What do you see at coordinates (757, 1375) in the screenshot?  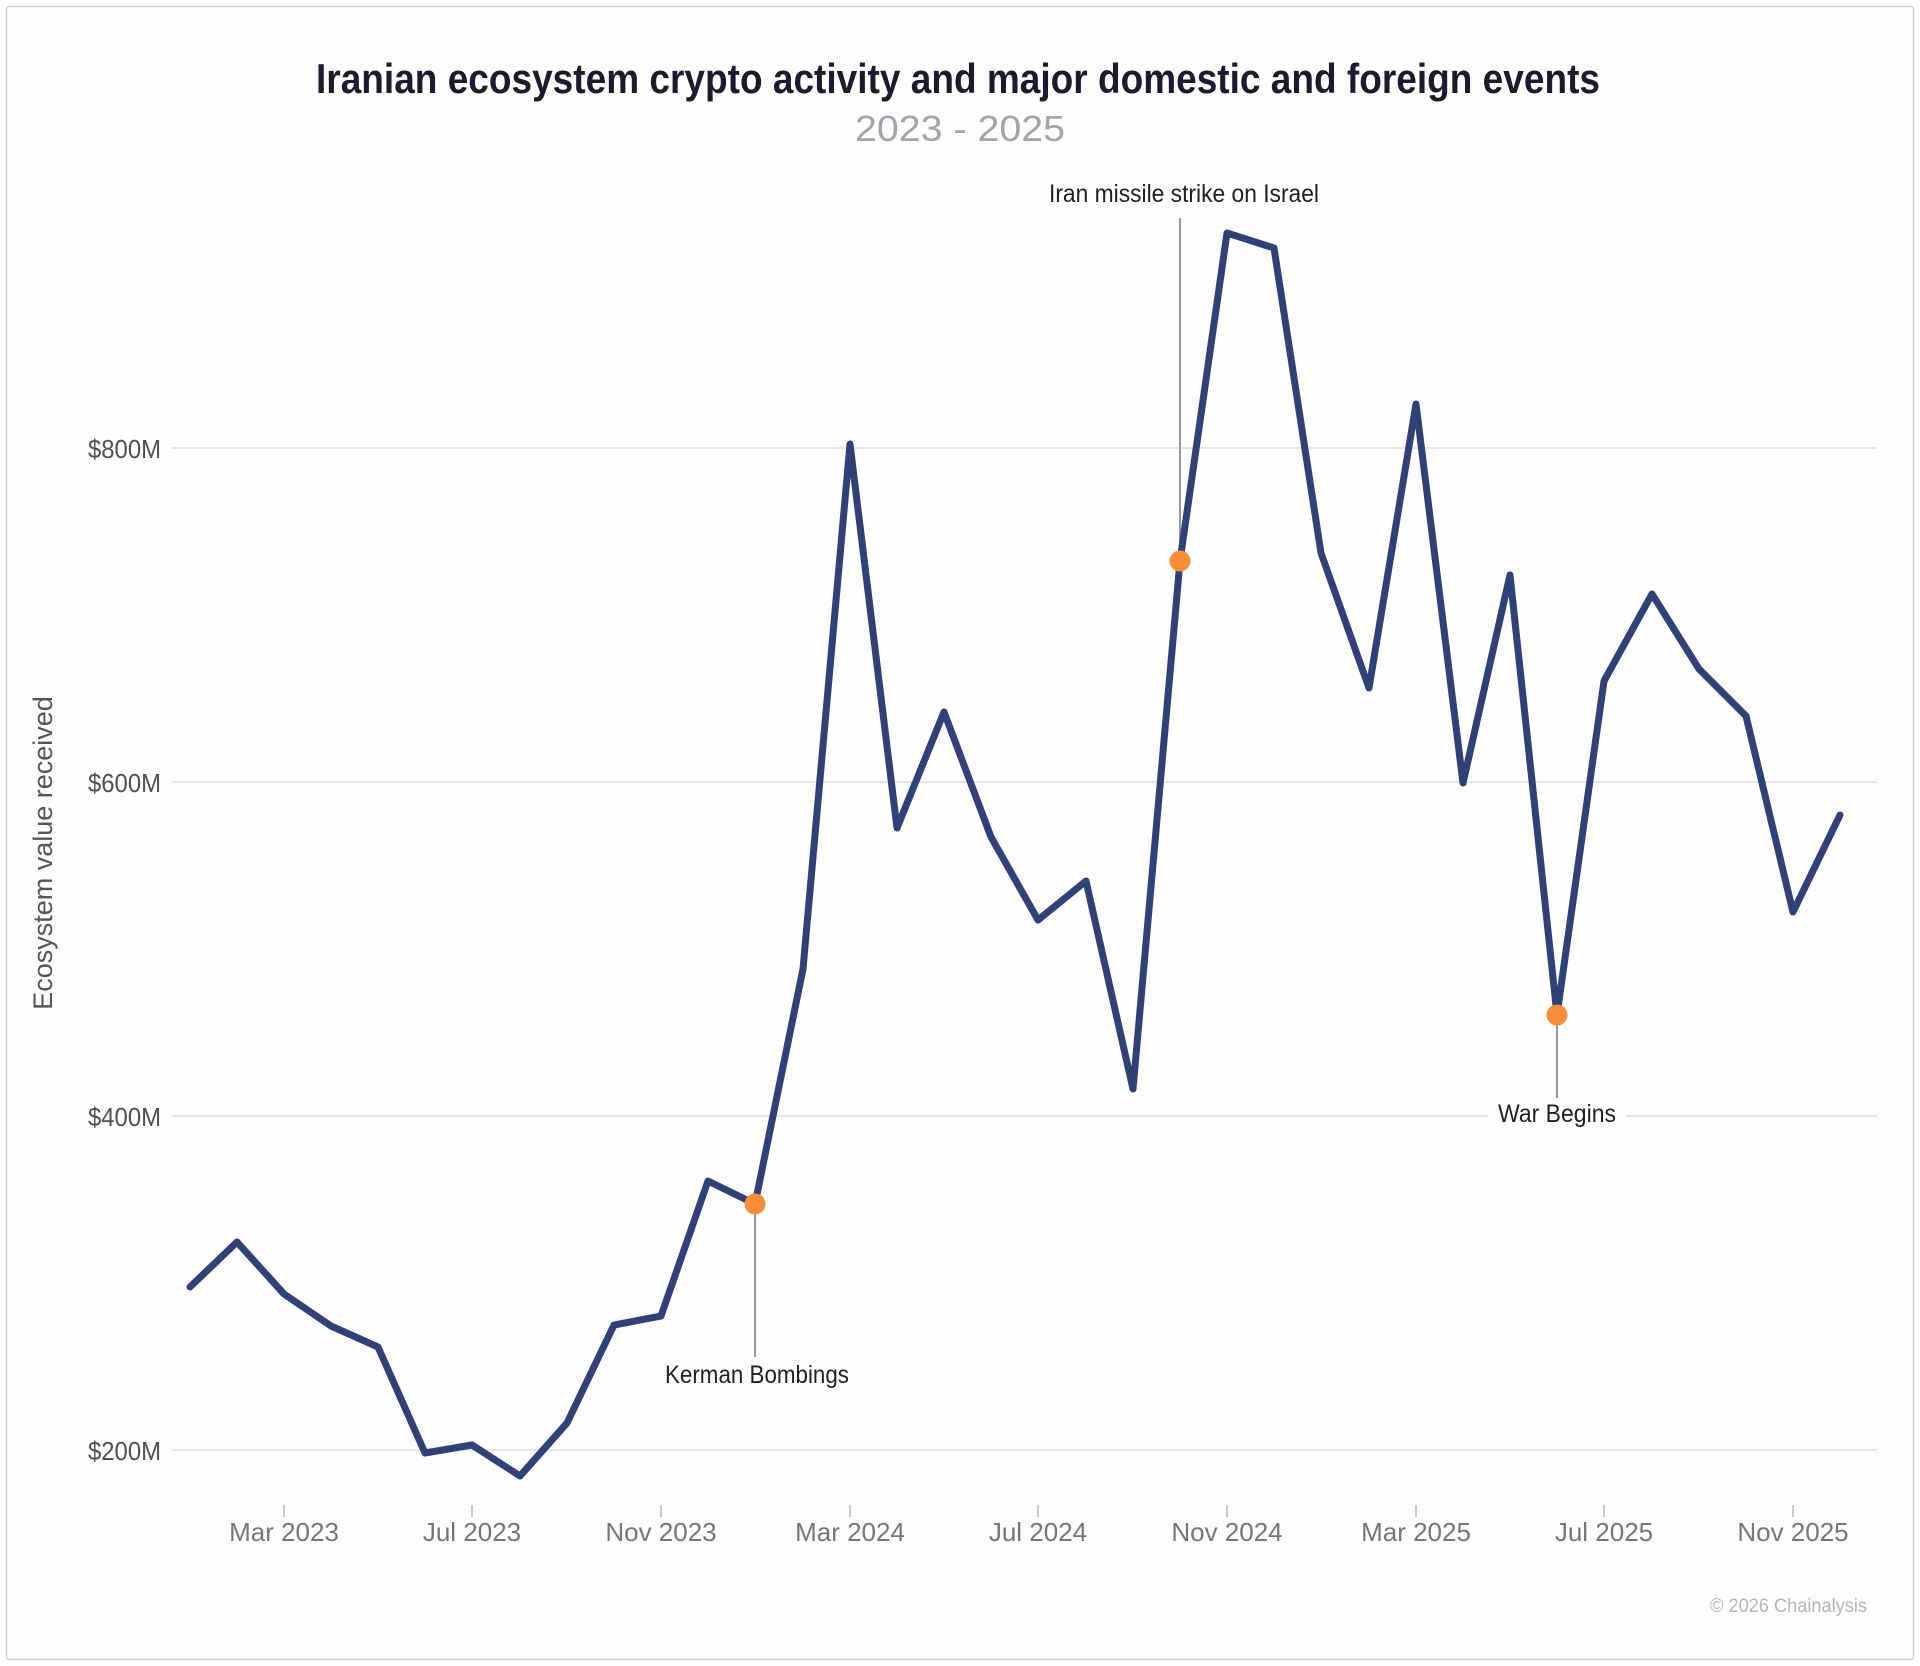 I see `svg-text: Kerman Bombings` at bounding box center [757, 1375].